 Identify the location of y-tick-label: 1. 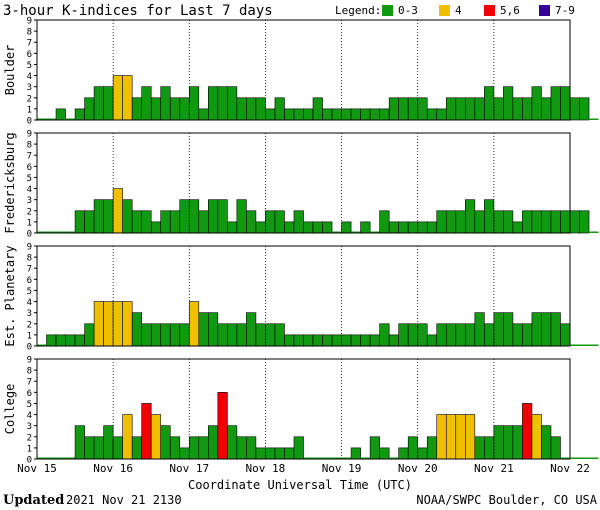
(29, 336).